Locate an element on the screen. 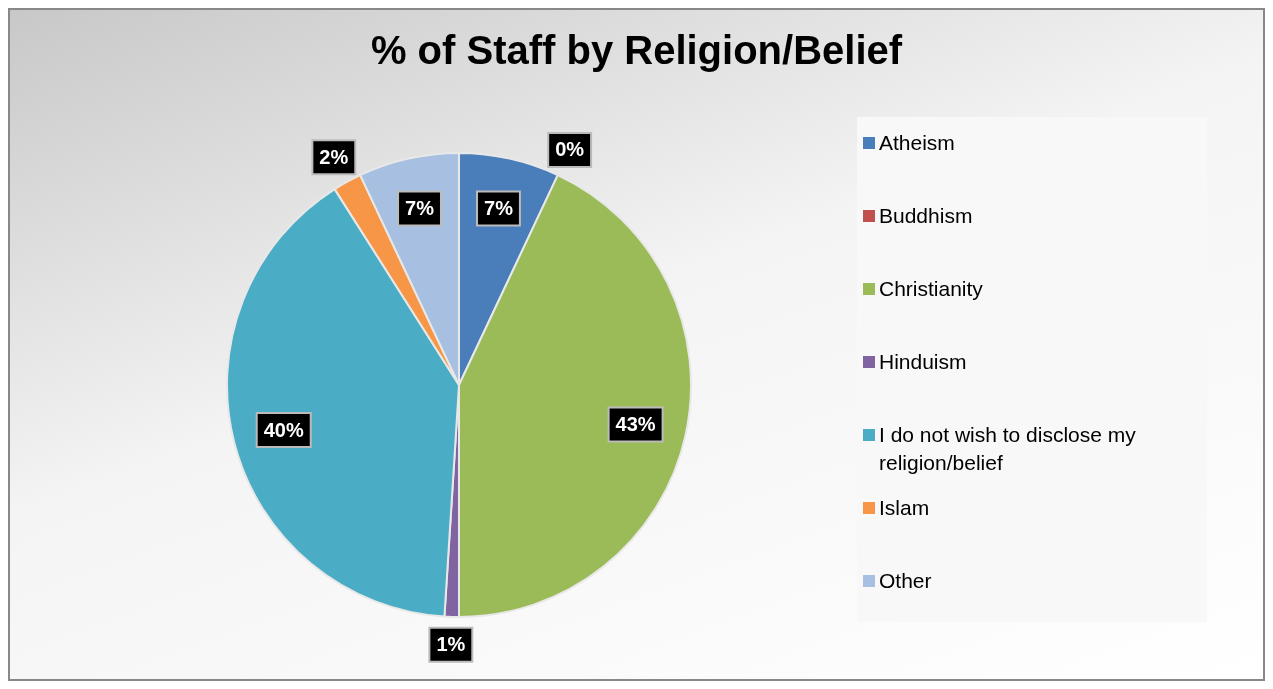 The height and width of the screenshot is (689, 1273). legend-label: Islam is located at coordinates (905, 508).